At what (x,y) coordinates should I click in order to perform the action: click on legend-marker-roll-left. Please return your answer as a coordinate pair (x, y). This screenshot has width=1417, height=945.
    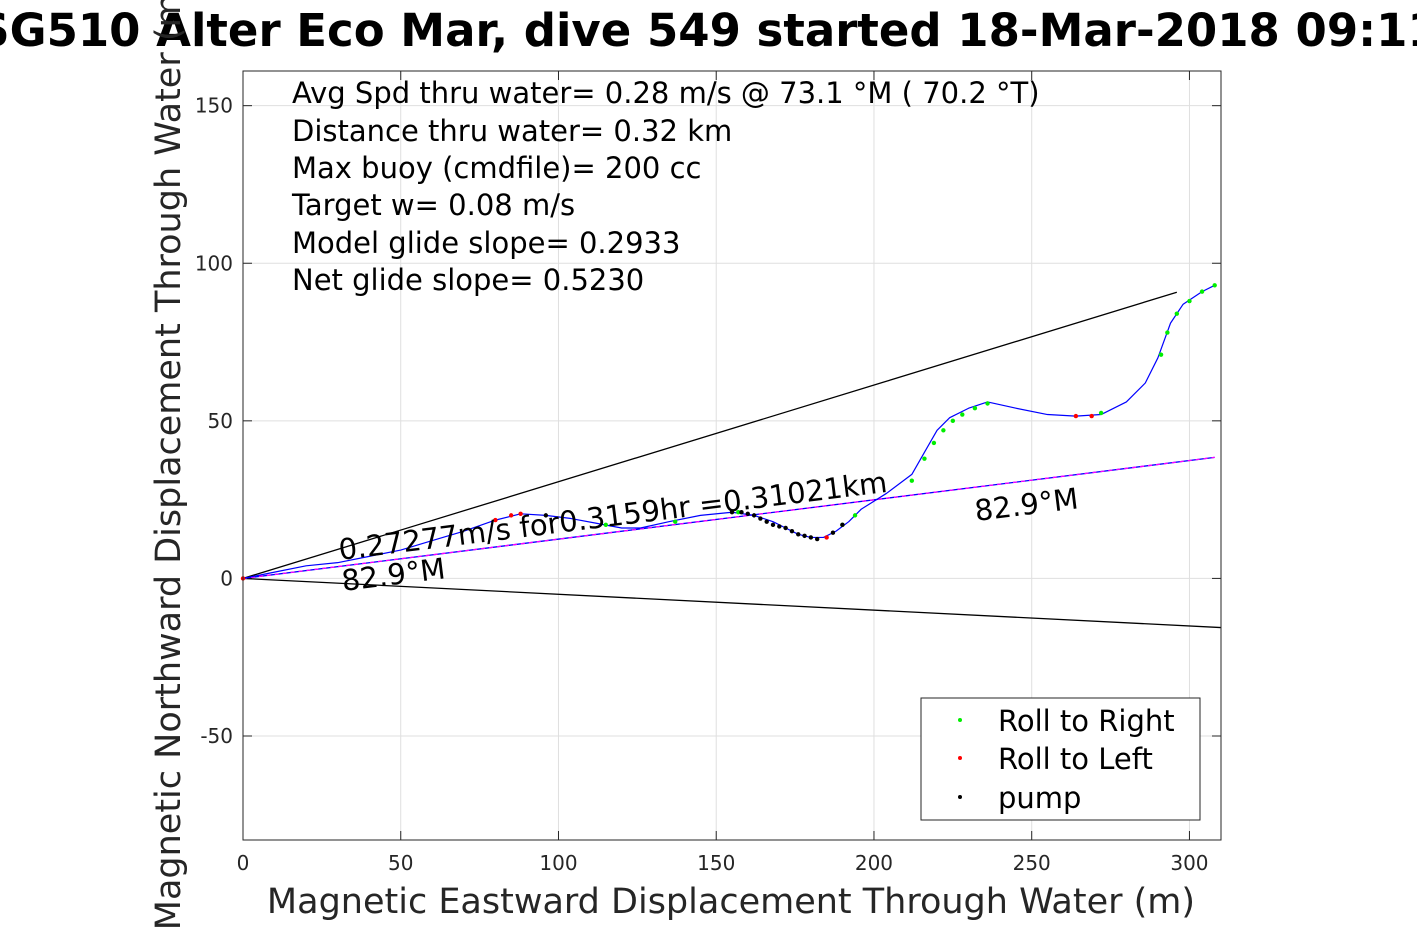
    Looking at the image, I should click on (960, 758).